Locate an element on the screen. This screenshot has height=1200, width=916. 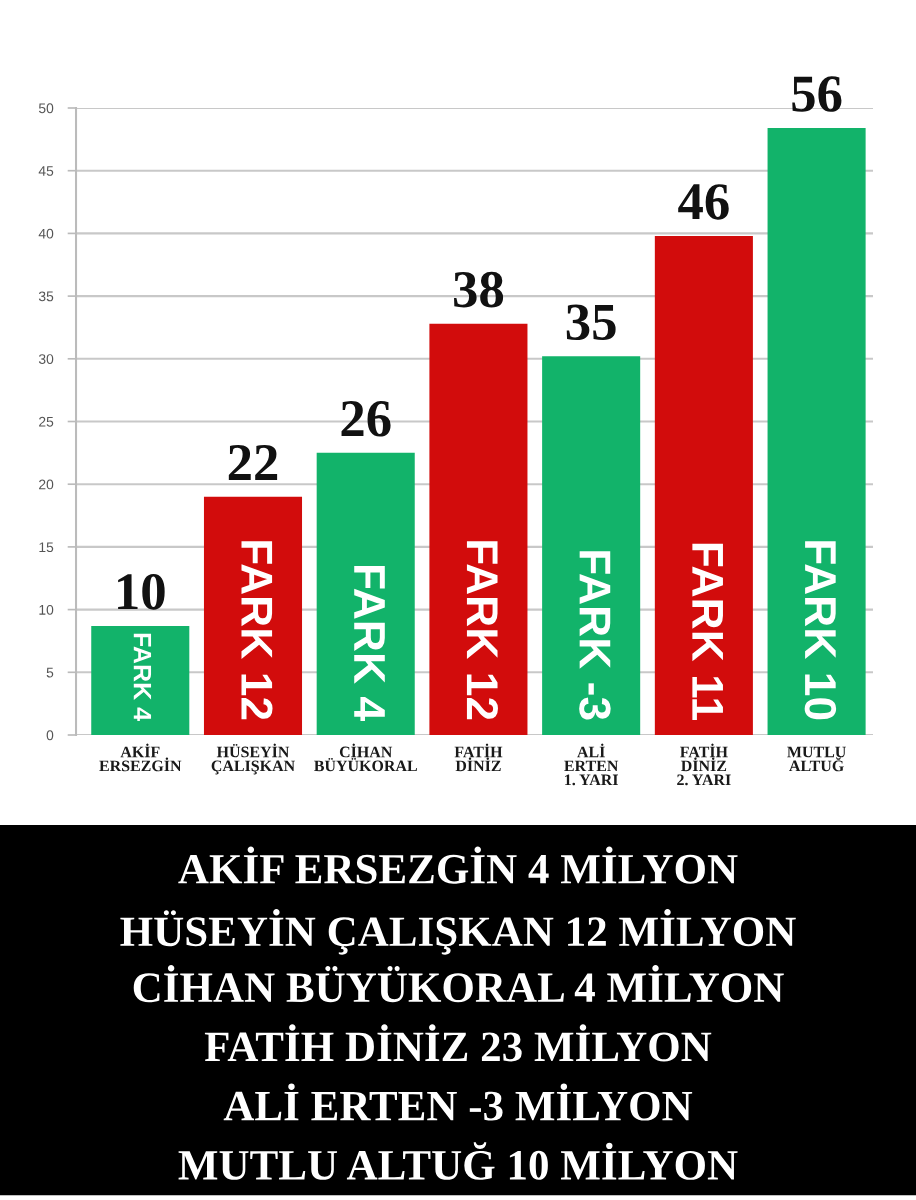
x-tick-label: MUTLU ALTUĞ is located at coordinates (816, 759).